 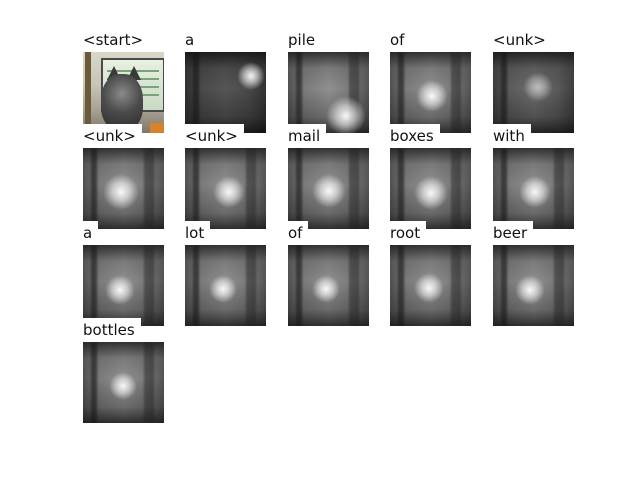 What do you see at coordinates (198, 233) in the screenshot?
I see `caption-word: lot` at bounding box center [198, 233].